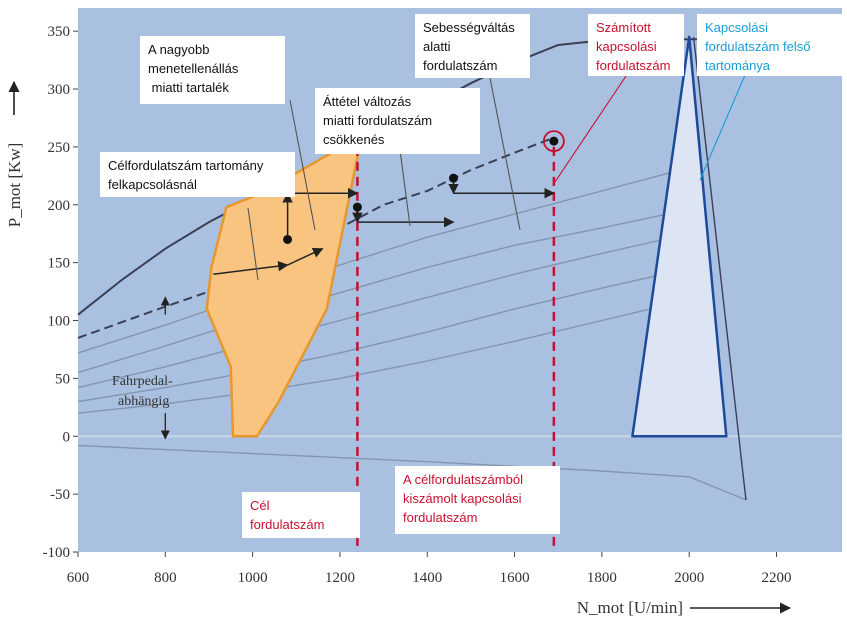 The width and height of the screenshot is (847, 627). What do you see at coordinates (469, 46) in the screenshot?
I see `annotation-shift_speed: Sebességváltás alatti fordulatszám` at bounding box center [469, 46].